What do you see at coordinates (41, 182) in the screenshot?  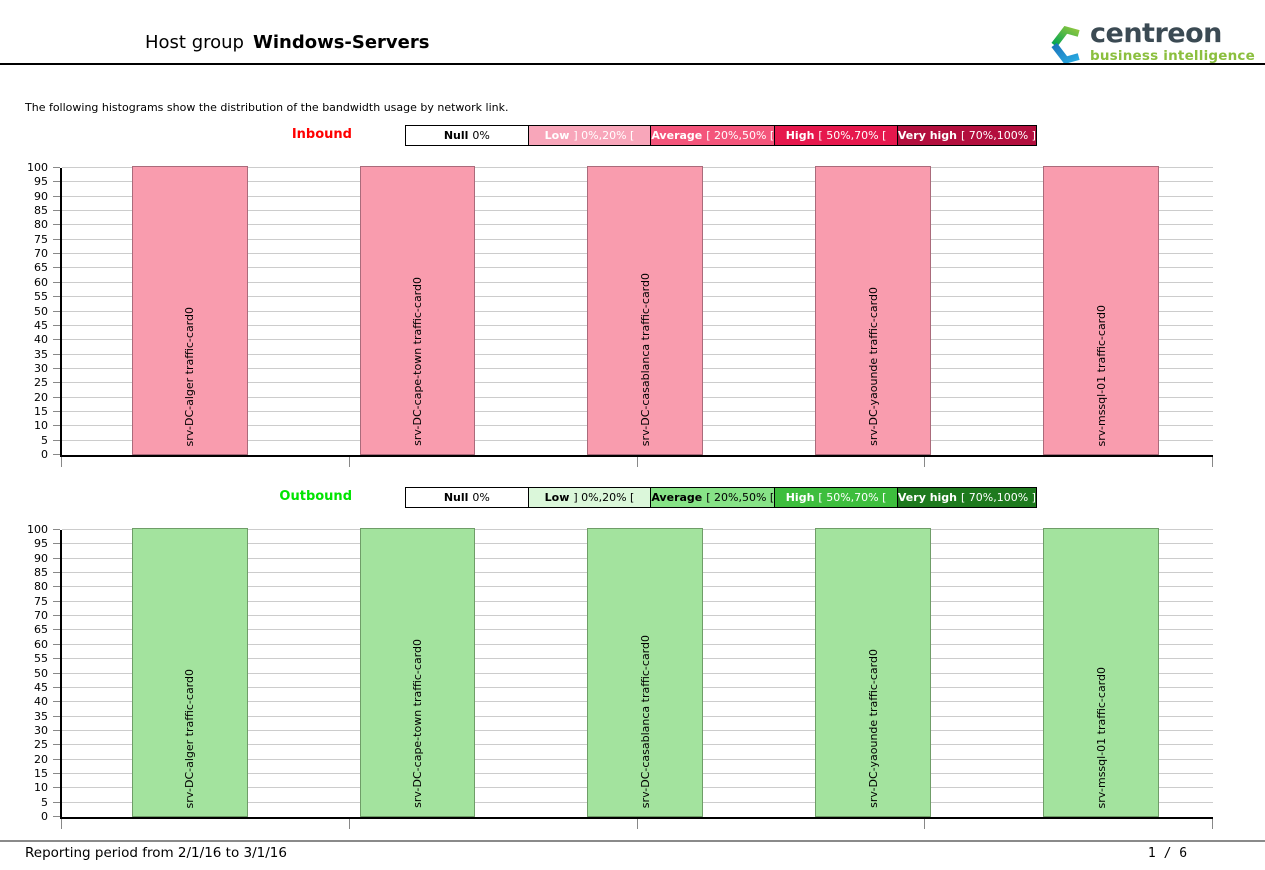 I see `y-axis-label: 95` at bounding box center [41, 182].